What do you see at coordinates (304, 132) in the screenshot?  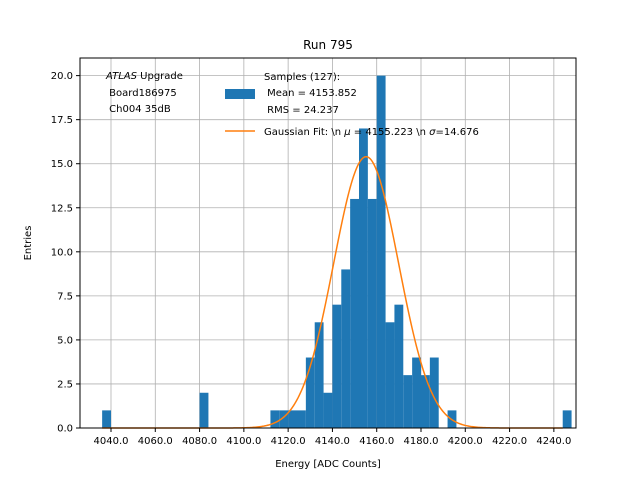 I see `legend-fit-prefix: Gaussian Fit: \n` at bounding box center [304, 132].